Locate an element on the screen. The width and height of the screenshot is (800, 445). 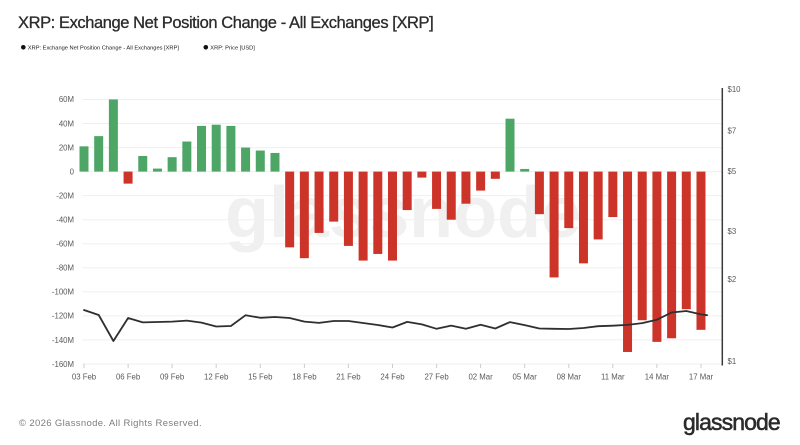
svg-text: -120M is located at coordinates (63, 316).